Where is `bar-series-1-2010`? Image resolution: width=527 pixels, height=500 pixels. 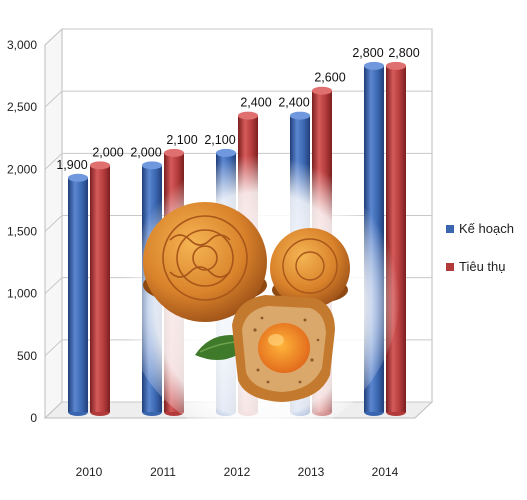 bar-series-1-2010 is located at coordinates (78, 294).